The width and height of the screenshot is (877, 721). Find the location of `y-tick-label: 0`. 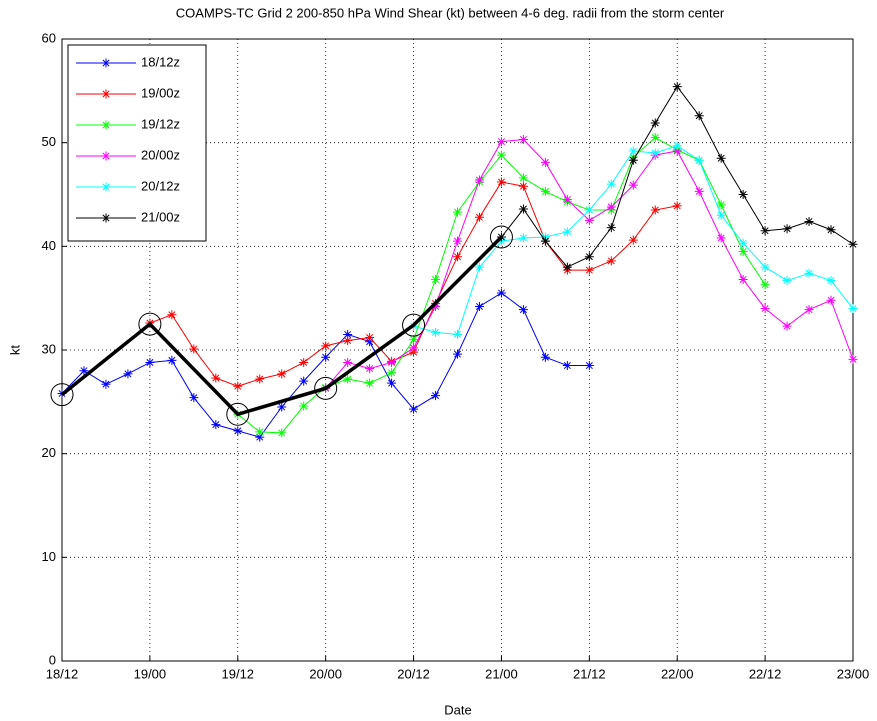

y-tick-label: 0 is located at coordinates (52, 659).